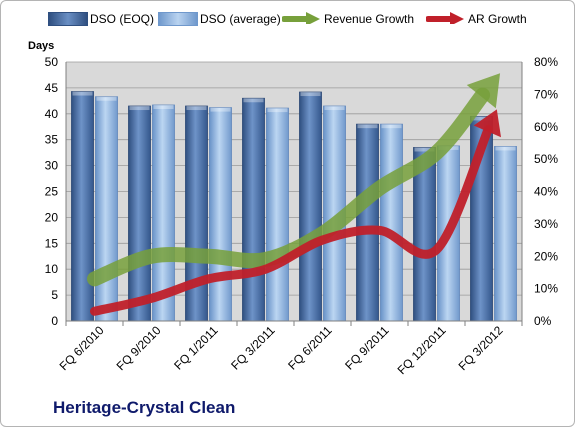 This screenshot has width=575, height=427. Describe the element at coordinates (240, 19) in the screenshot. I see `legend-label-dso-avg: DSO (average)` at that location.